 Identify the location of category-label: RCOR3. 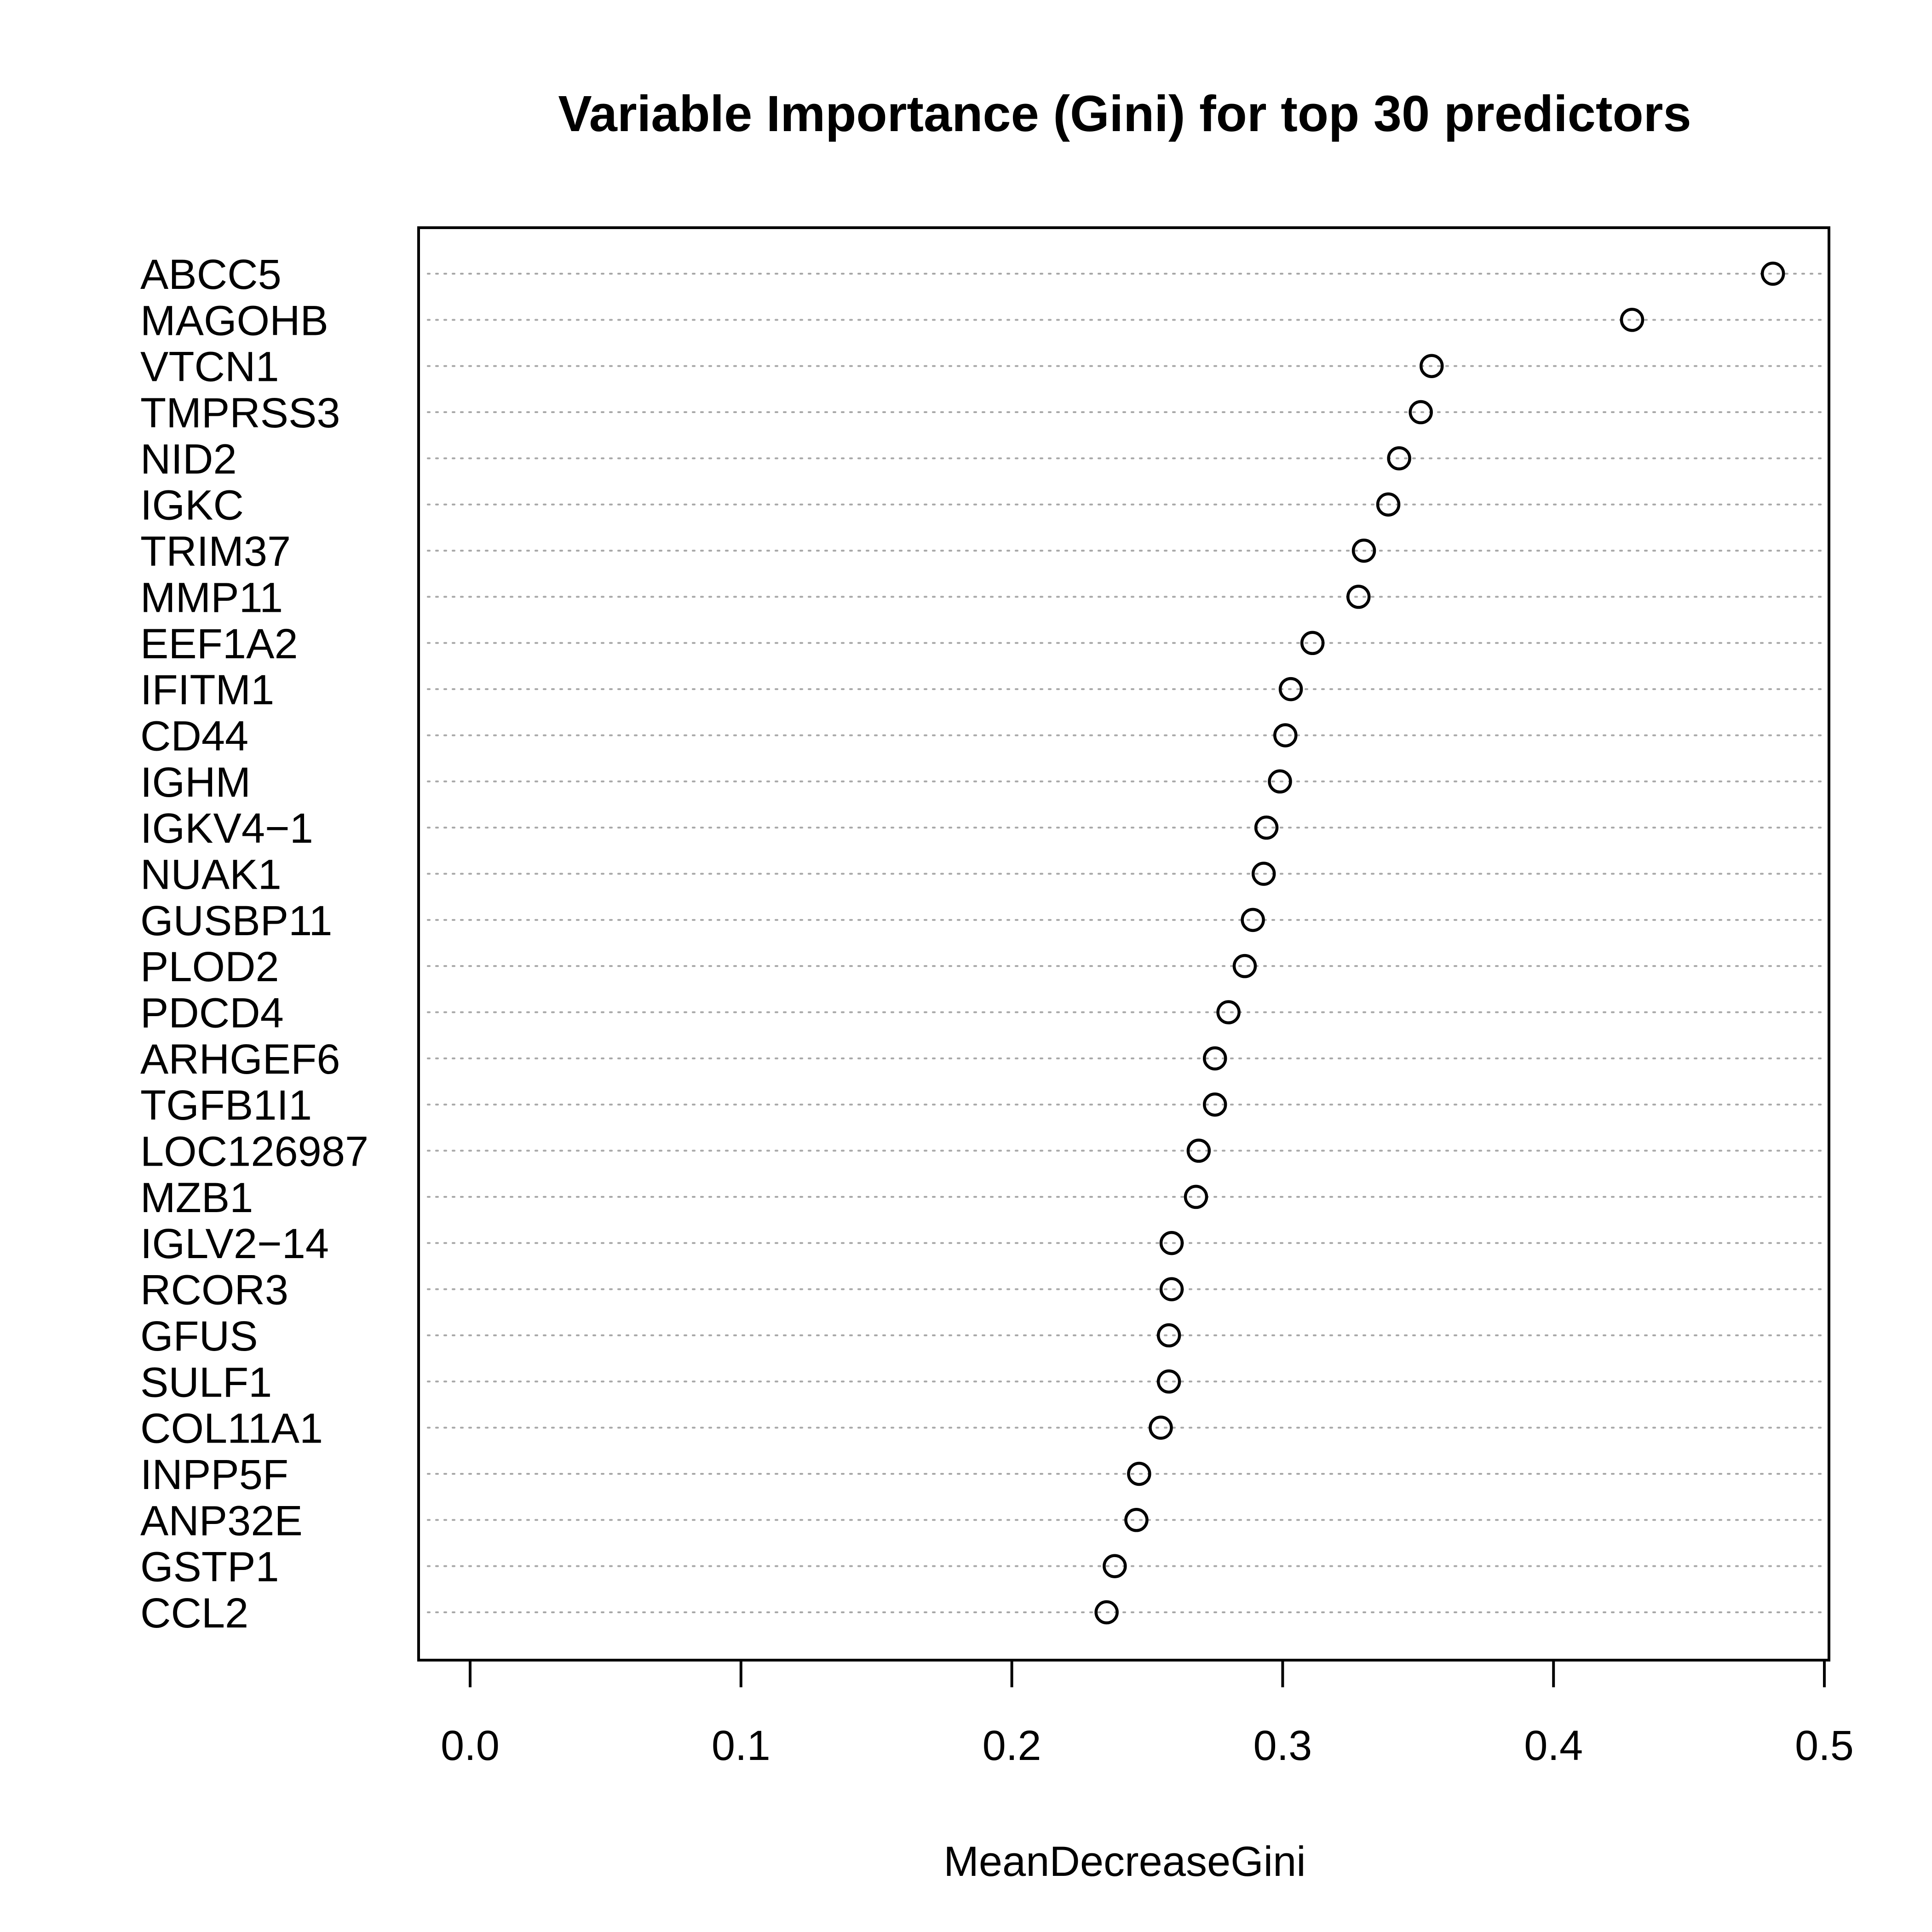
(214, 1290).